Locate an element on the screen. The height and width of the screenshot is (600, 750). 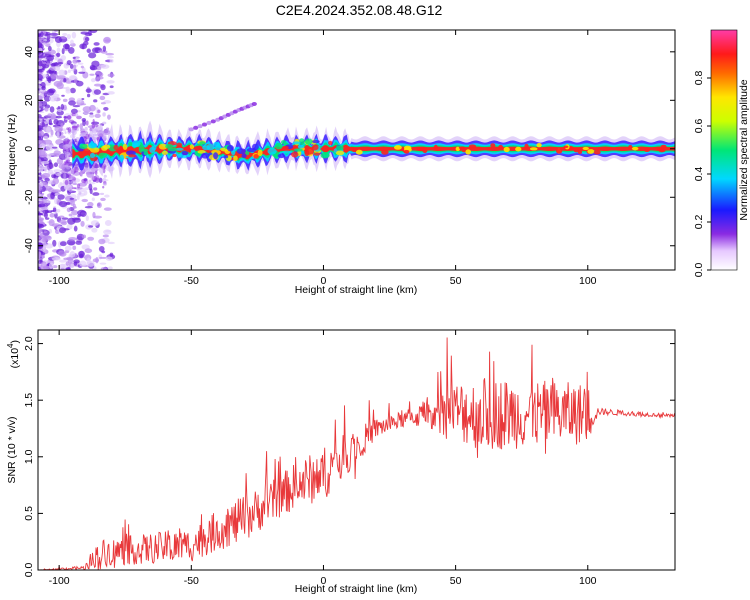
snr-ytick-label: 1.5 is located at coordinates (29, 400).